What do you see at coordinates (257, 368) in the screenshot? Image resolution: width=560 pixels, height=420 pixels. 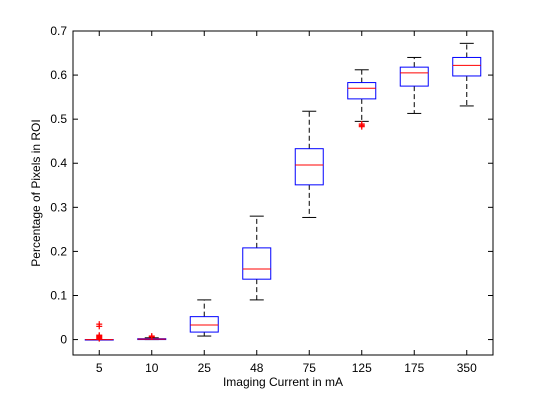 I see `x-tick-label: 48` at bounding box center [257, 368].